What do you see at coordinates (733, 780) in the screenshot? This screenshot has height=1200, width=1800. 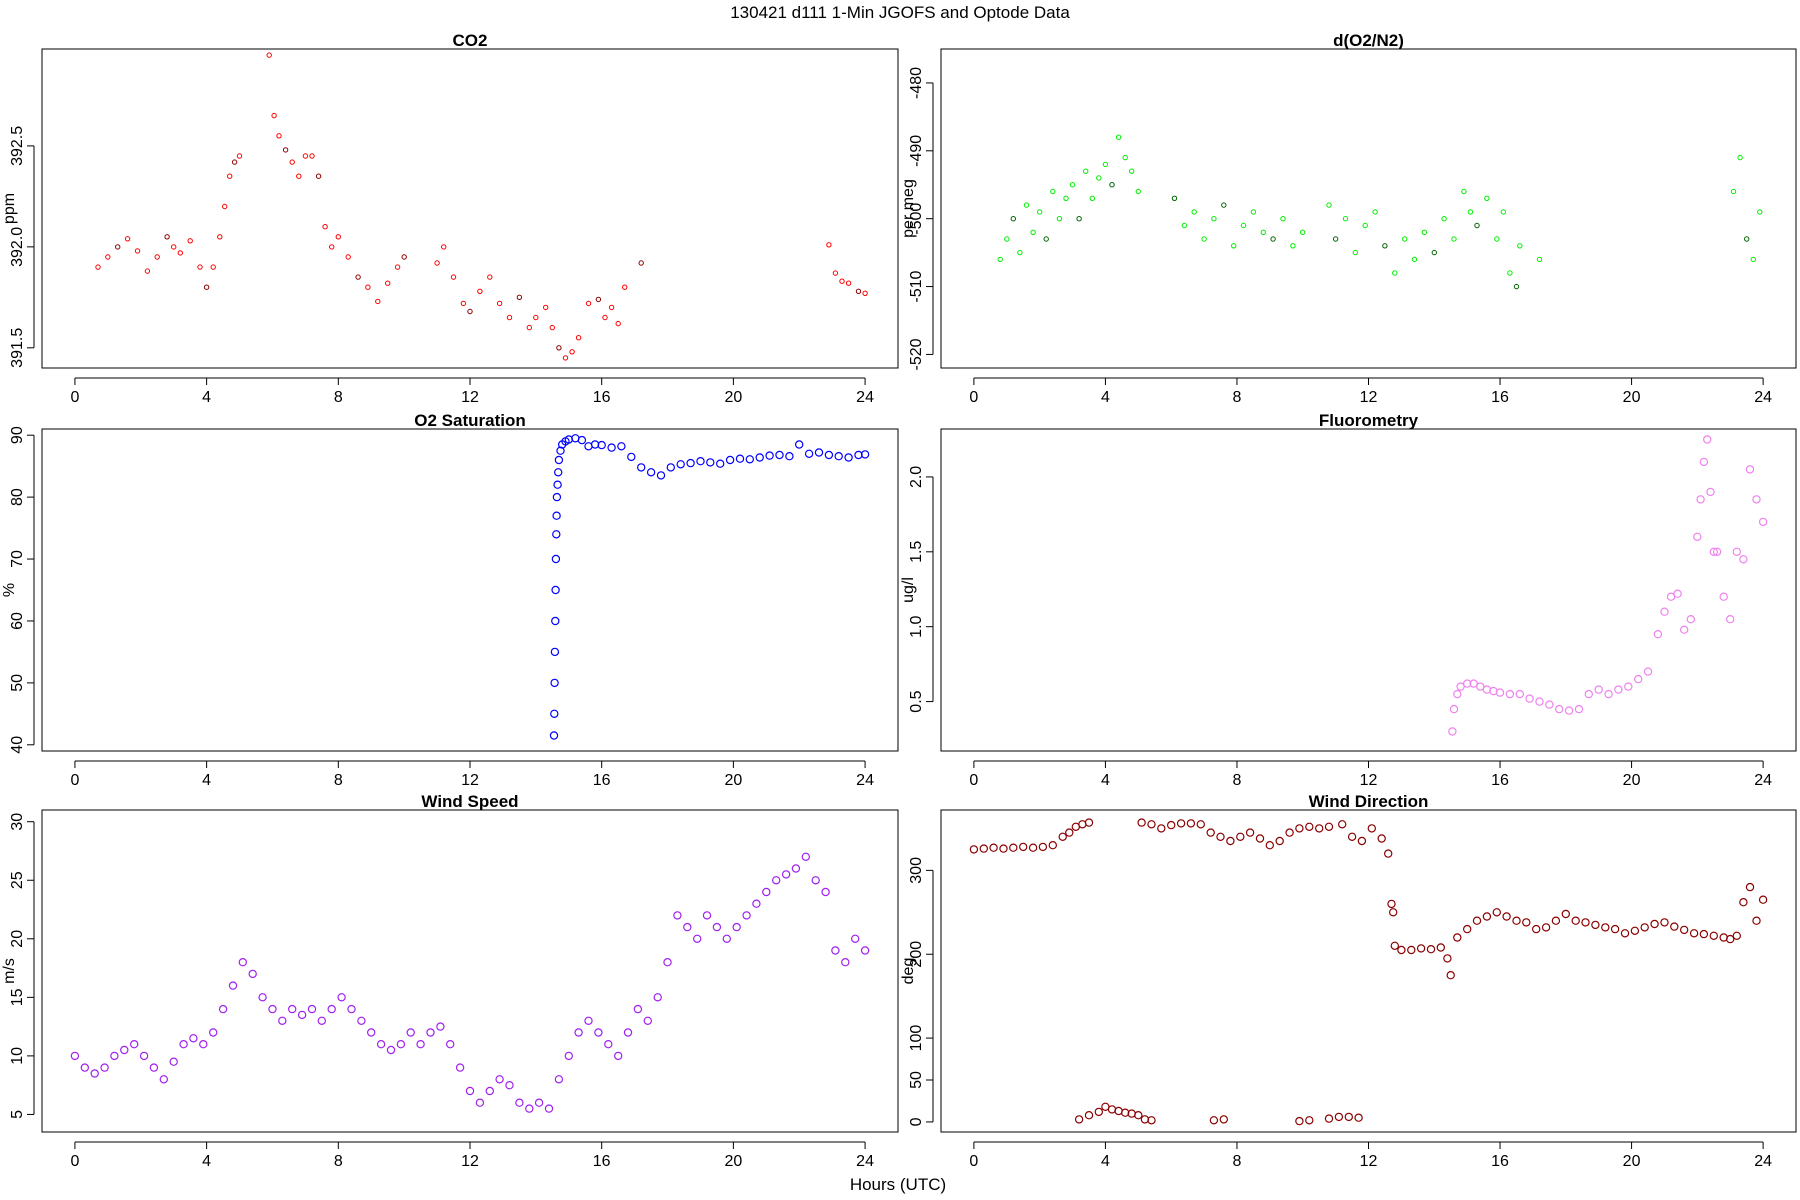 I see `o2sat-x-tick-label: 20` at bounding box center [733, 780].